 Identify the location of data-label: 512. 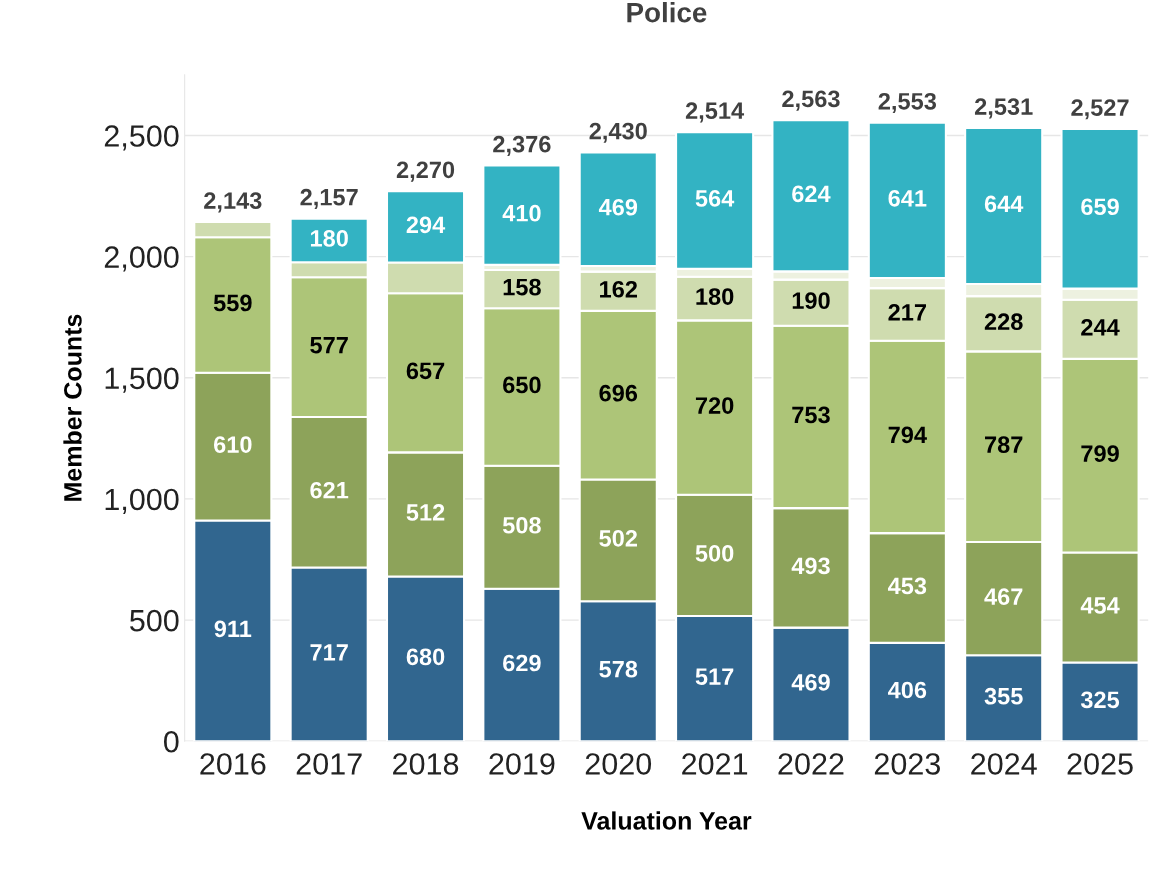
(425, 512).